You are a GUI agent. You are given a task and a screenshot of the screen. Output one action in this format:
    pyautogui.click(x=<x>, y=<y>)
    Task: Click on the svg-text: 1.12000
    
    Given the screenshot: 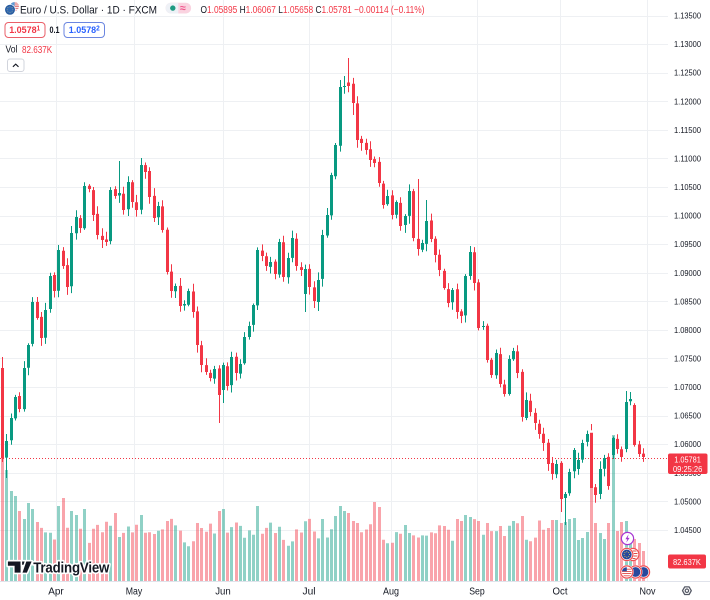 What is the action you would take?
    pyautogui.click(x=687, y=101)
    